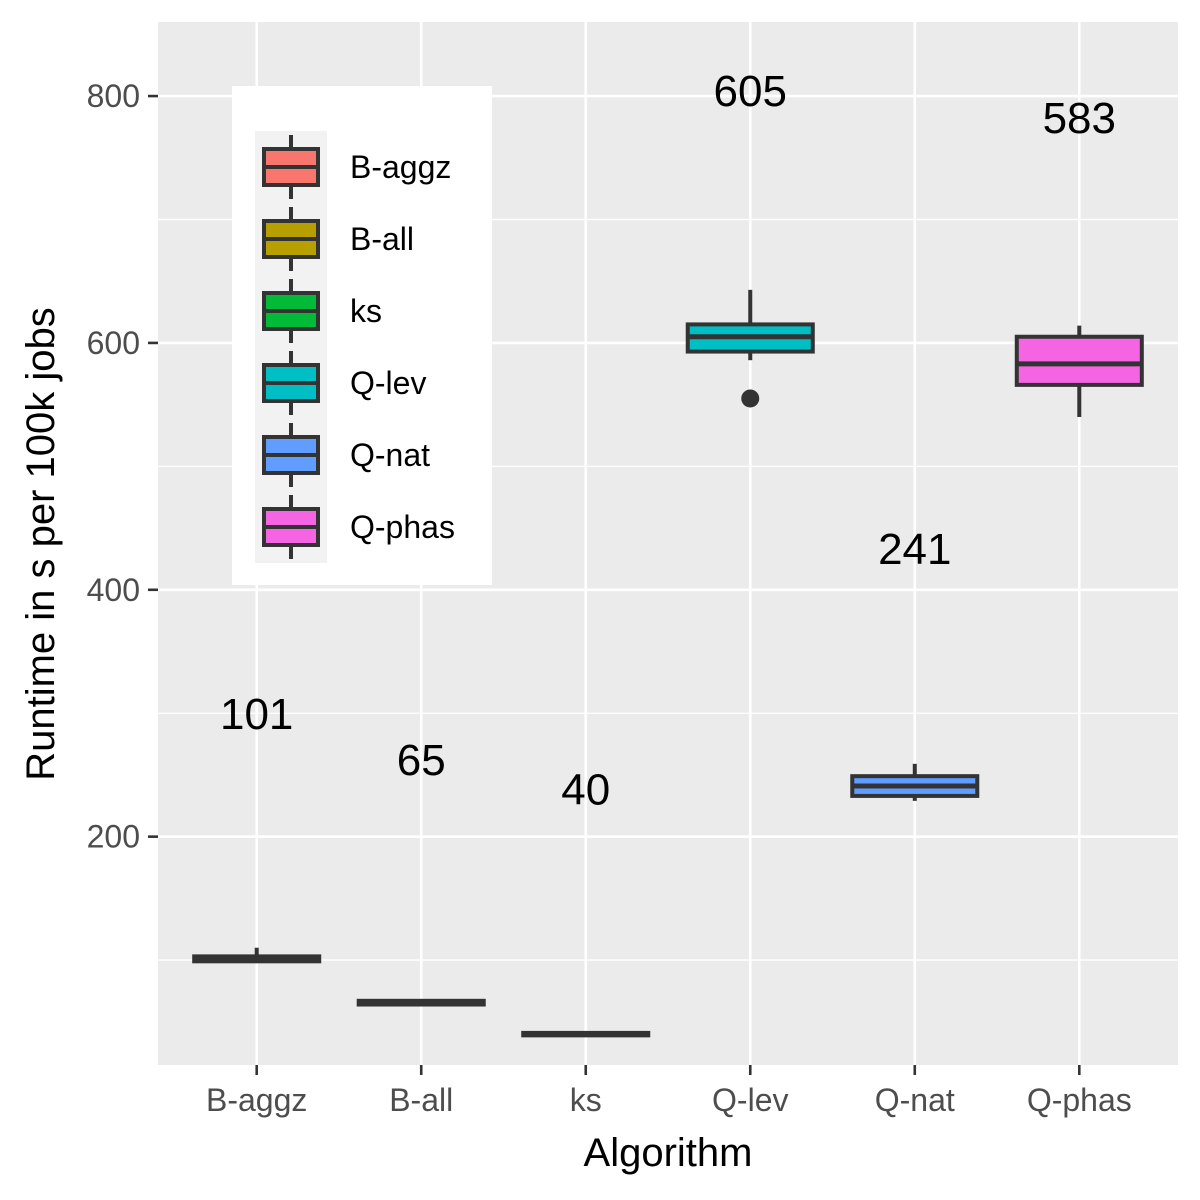 The width and height of the screenshot is (1200, 1200). I want to click on legend-item-q-phas: Q-phas, so click(358, 527).